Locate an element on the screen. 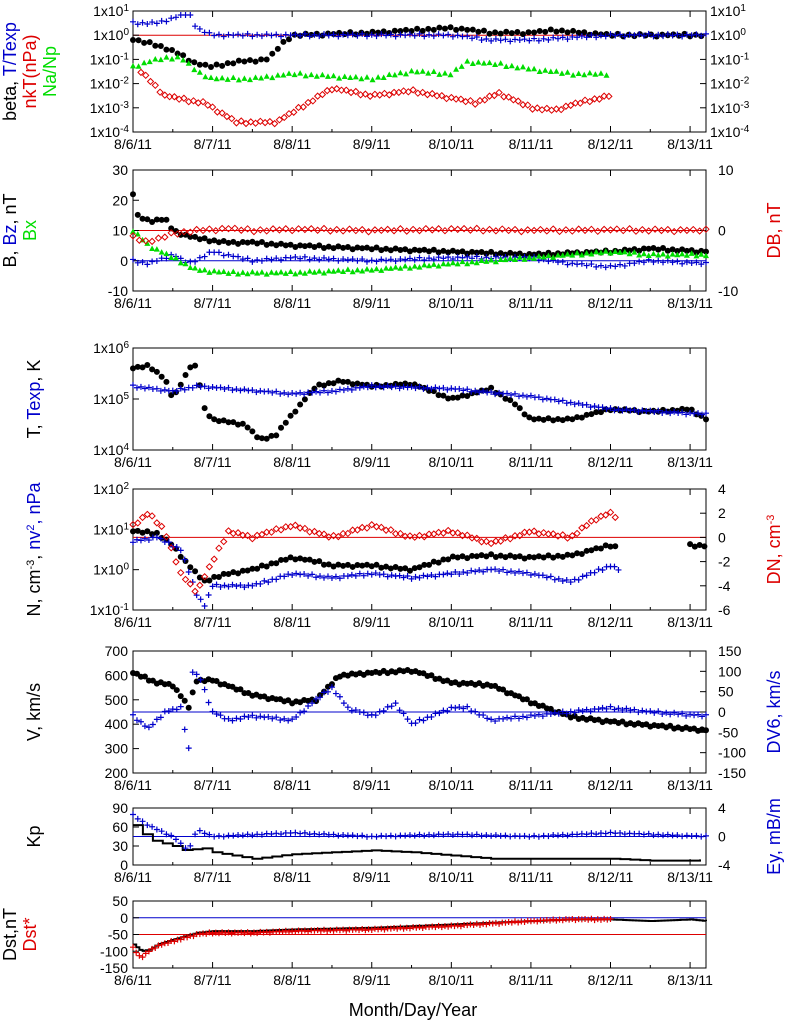  y-tick-label: 0 is located at coordinates (124, 918).